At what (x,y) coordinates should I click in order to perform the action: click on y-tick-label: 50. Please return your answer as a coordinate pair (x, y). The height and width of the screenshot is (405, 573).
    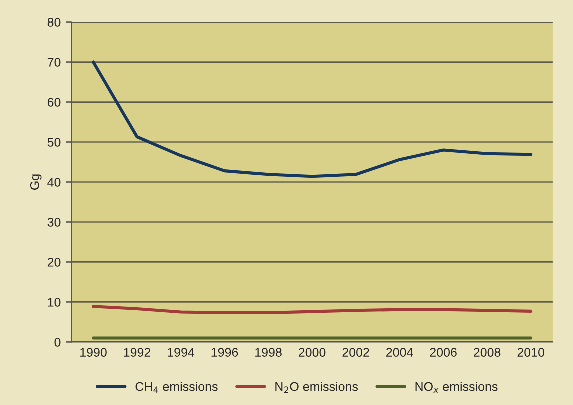
    Looking at the image, I should click on (54, 142).